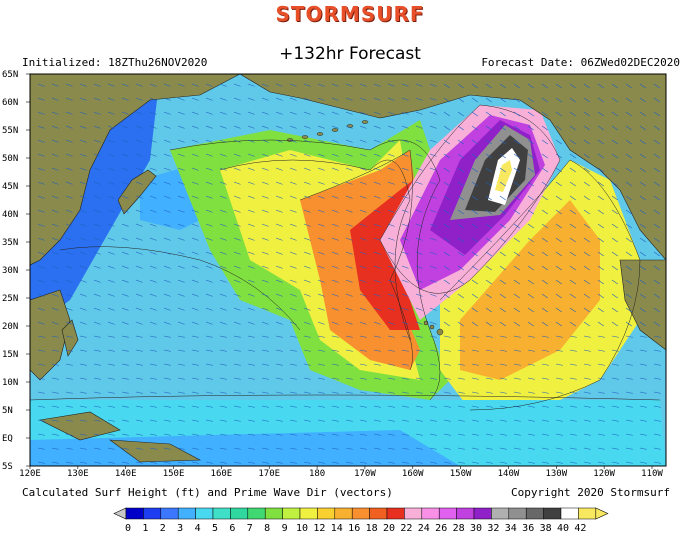 The image size is (700, 540). I want to click on legend-value: 2, so click(163, 528).